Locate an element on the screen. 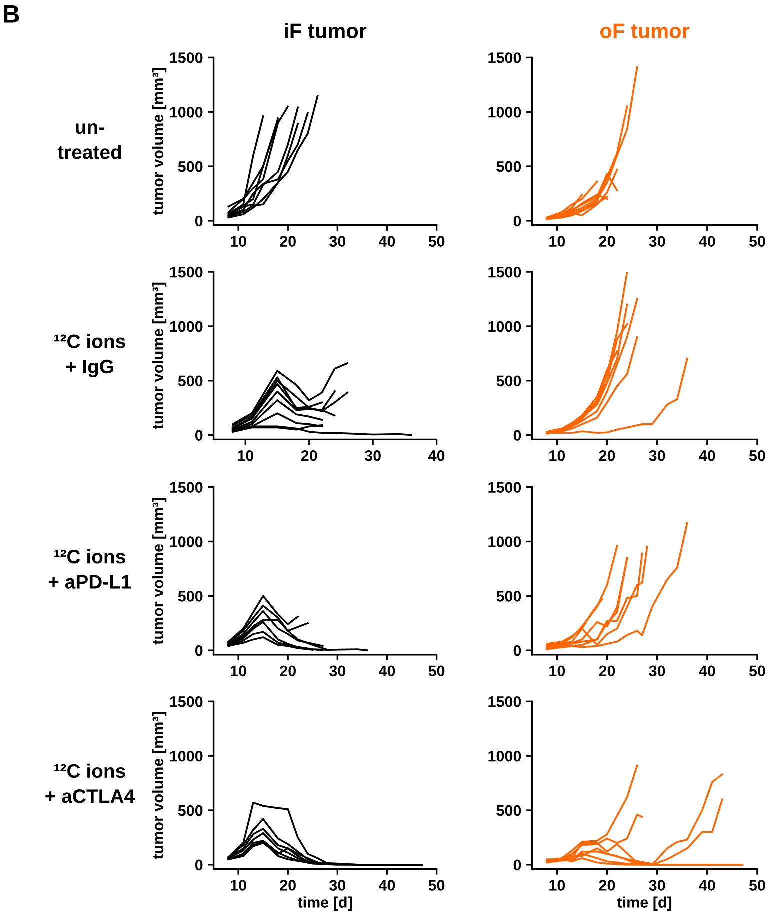 The image size is (769, 916). text: ¹²C ions + aCTLA4 is located at coordinates (90, 784).